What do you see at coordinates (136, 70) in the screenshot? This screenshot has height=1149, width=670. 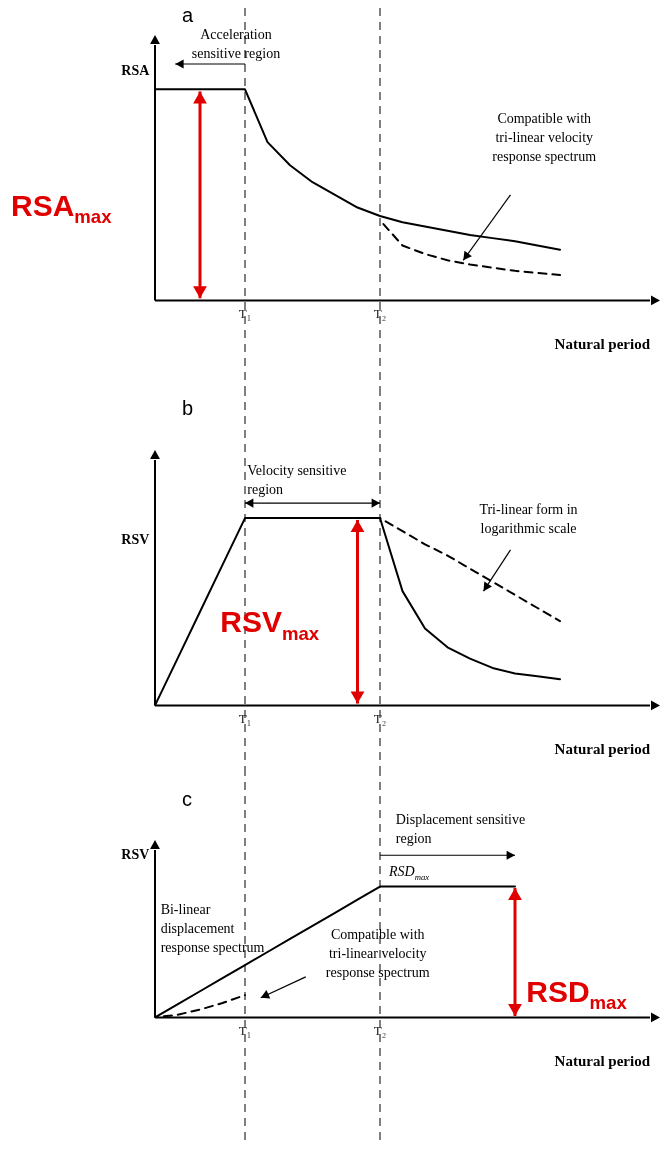 I see `y-axis-title: RSA` at bounding box center [136, 70].